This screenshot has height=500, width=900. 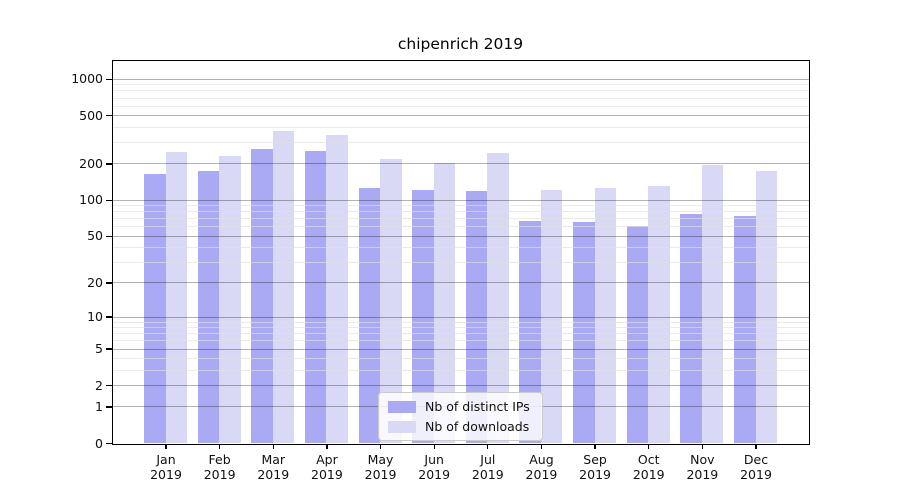 What do you see at coordinates (219, 459) in the screenshot?
I see `x-tick-month: Feb` at bounding box center [219, 459].